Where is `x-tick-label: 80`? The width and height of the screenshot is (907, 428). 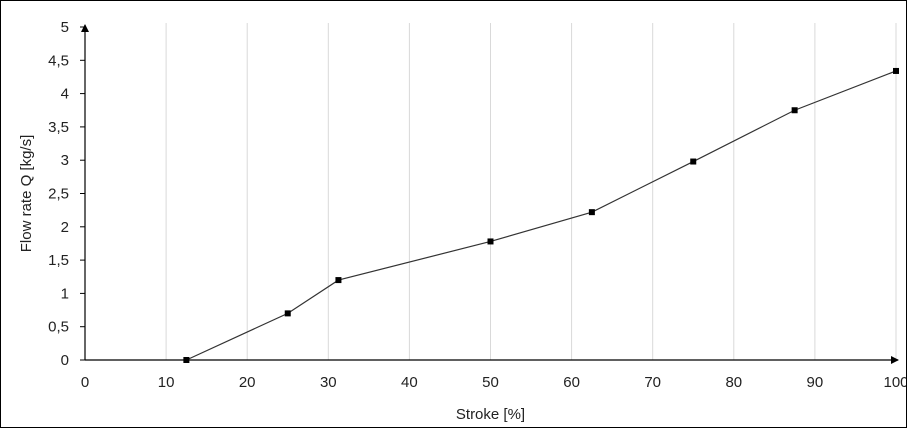
x-tick-label: 80 is located at coordinates (733, 382).